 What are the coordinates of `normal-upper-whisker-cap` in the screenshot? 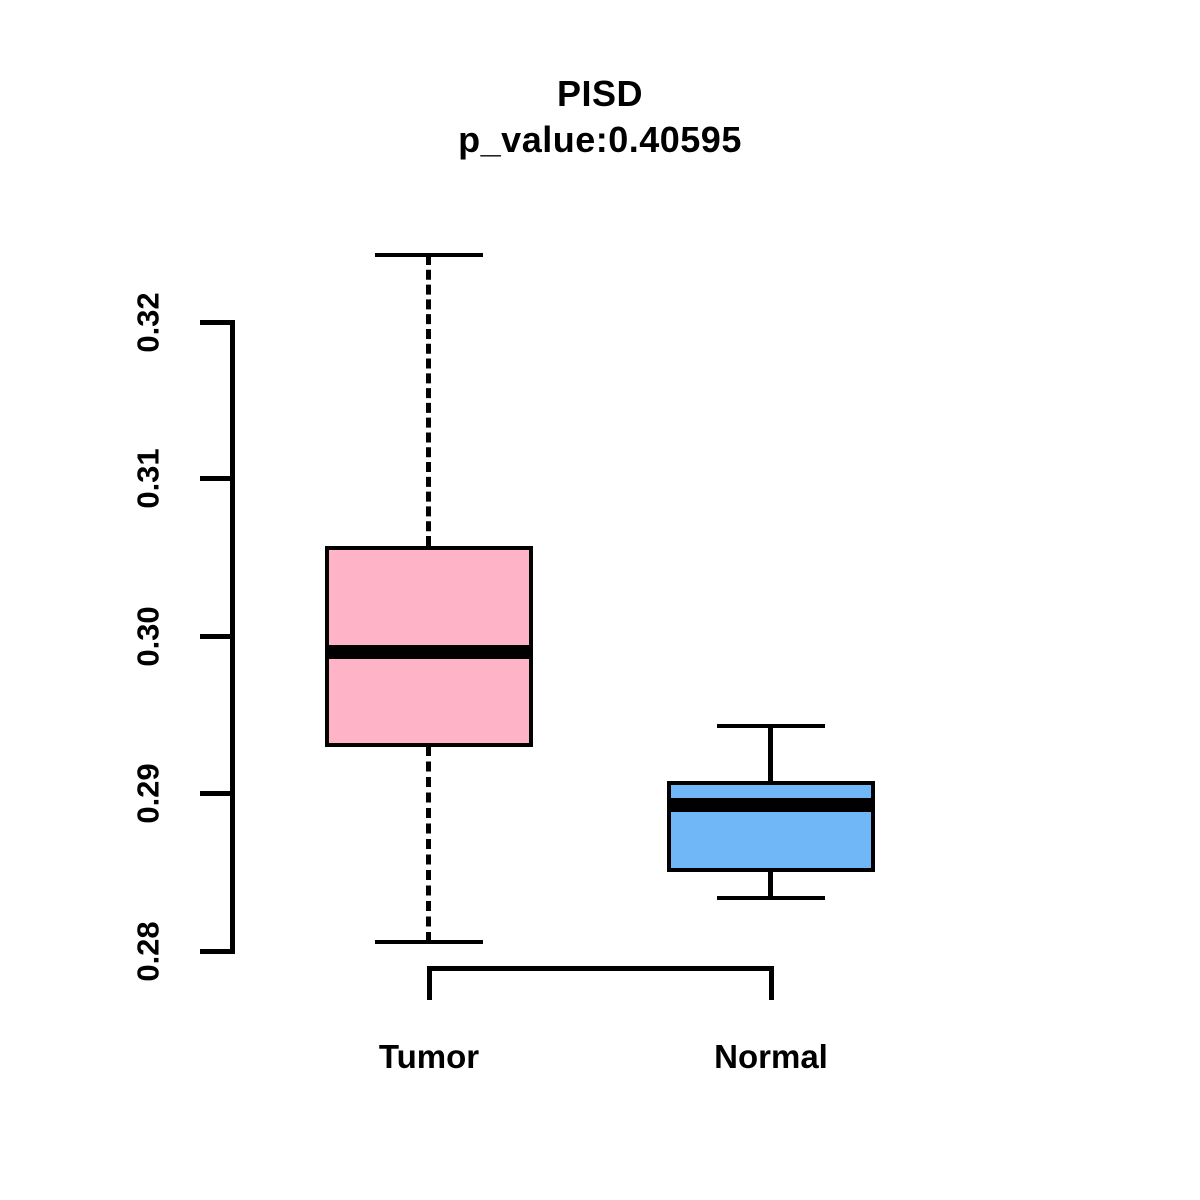 It's located at (771, 726).